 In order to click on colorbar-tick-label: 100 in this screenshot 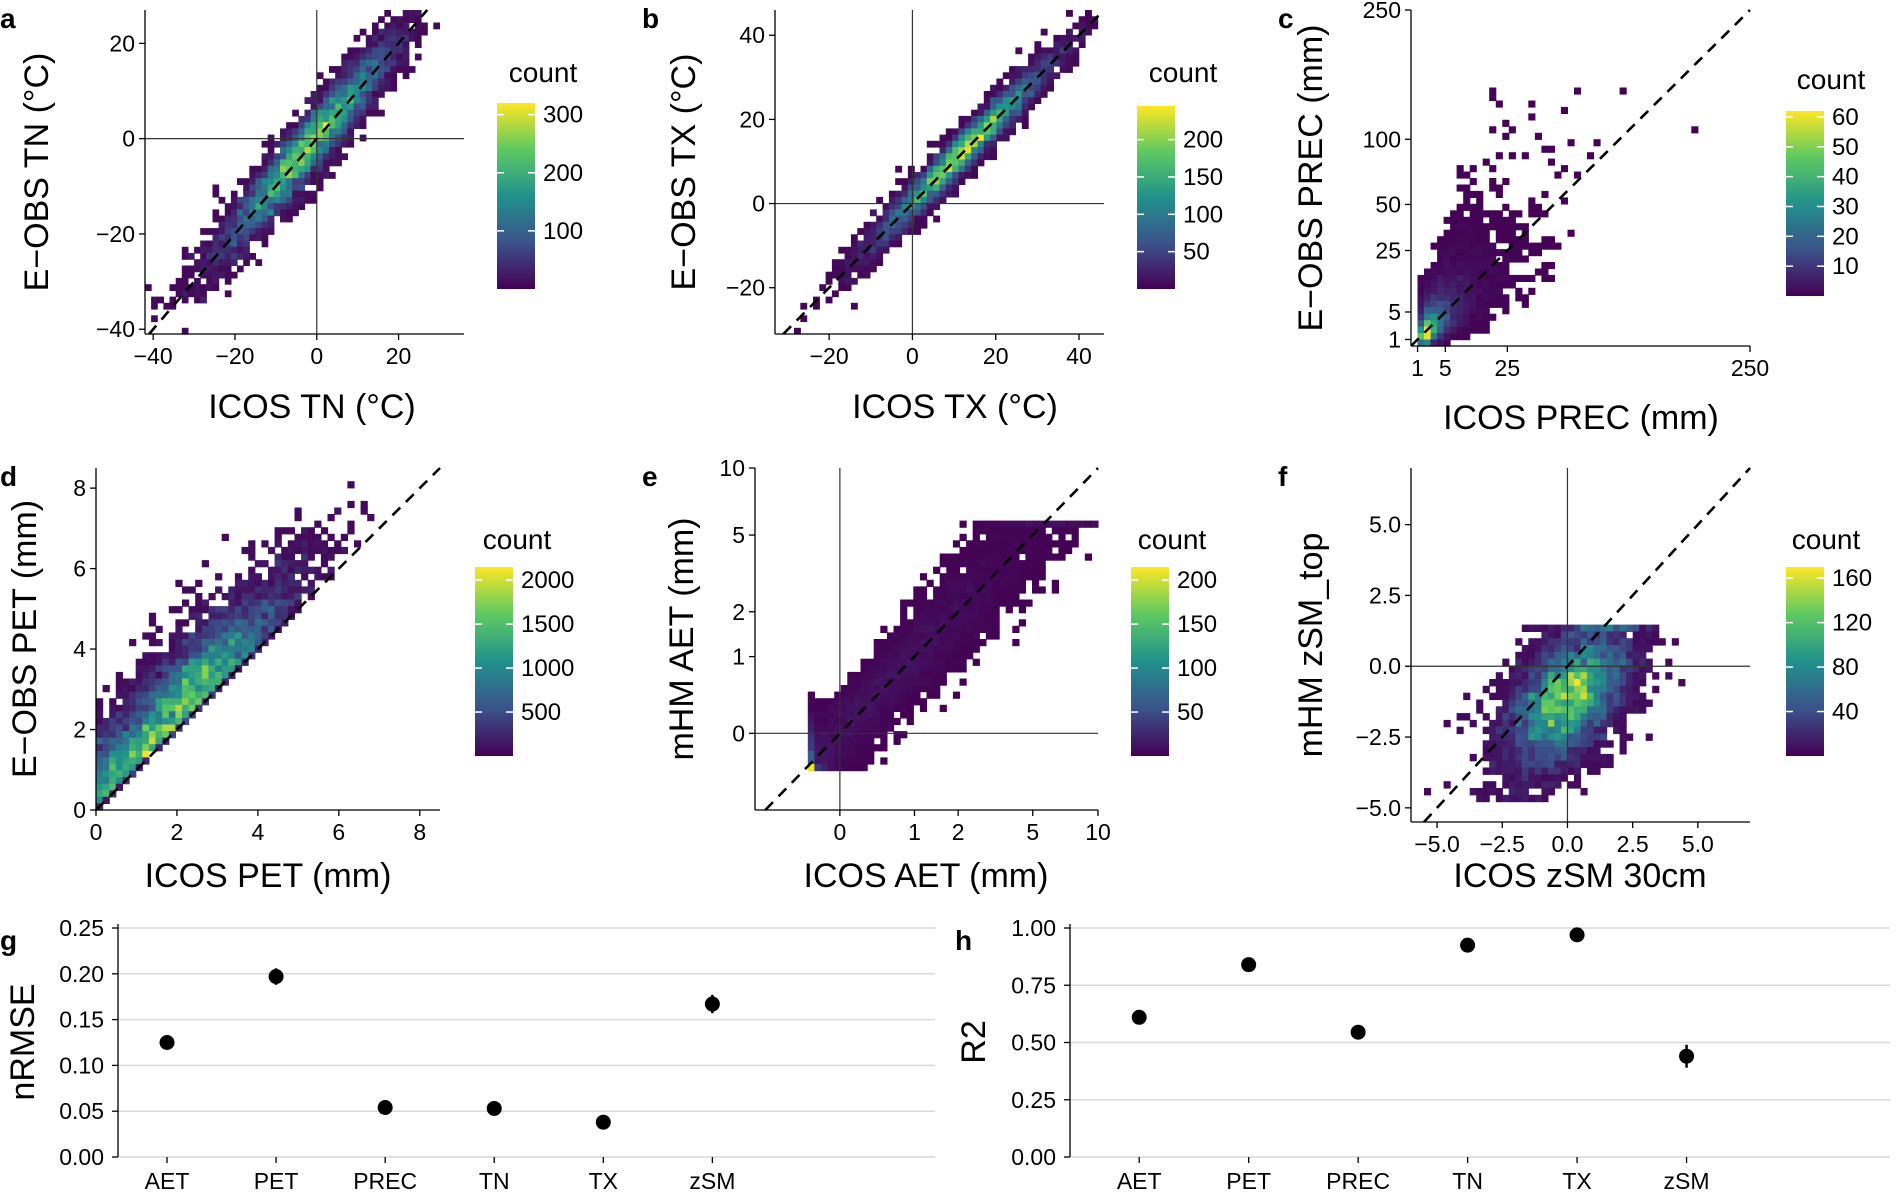, I will do `click(1203, 214)`.